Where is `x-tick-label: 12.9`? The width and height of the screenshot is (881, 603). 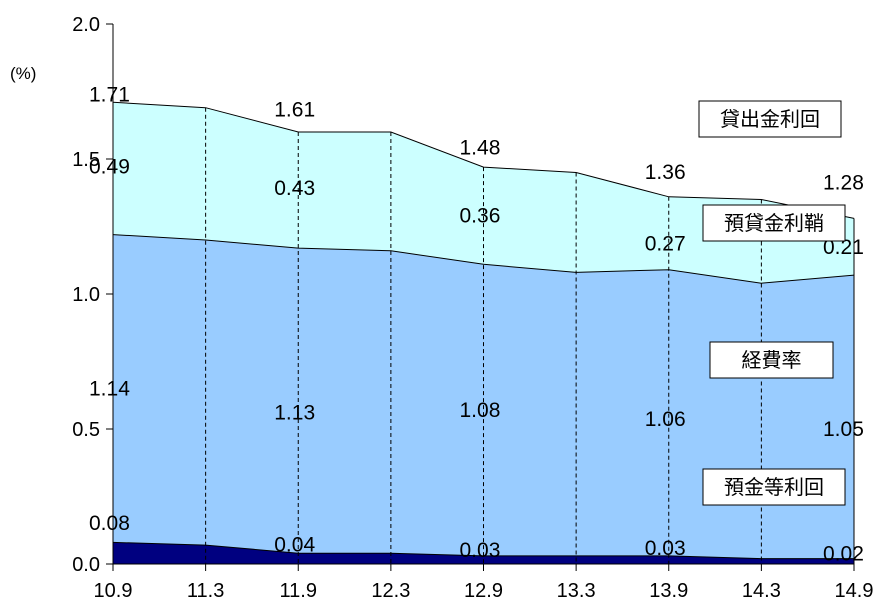 x-tick-label: 12.9 is located at coordinates (483, 591).